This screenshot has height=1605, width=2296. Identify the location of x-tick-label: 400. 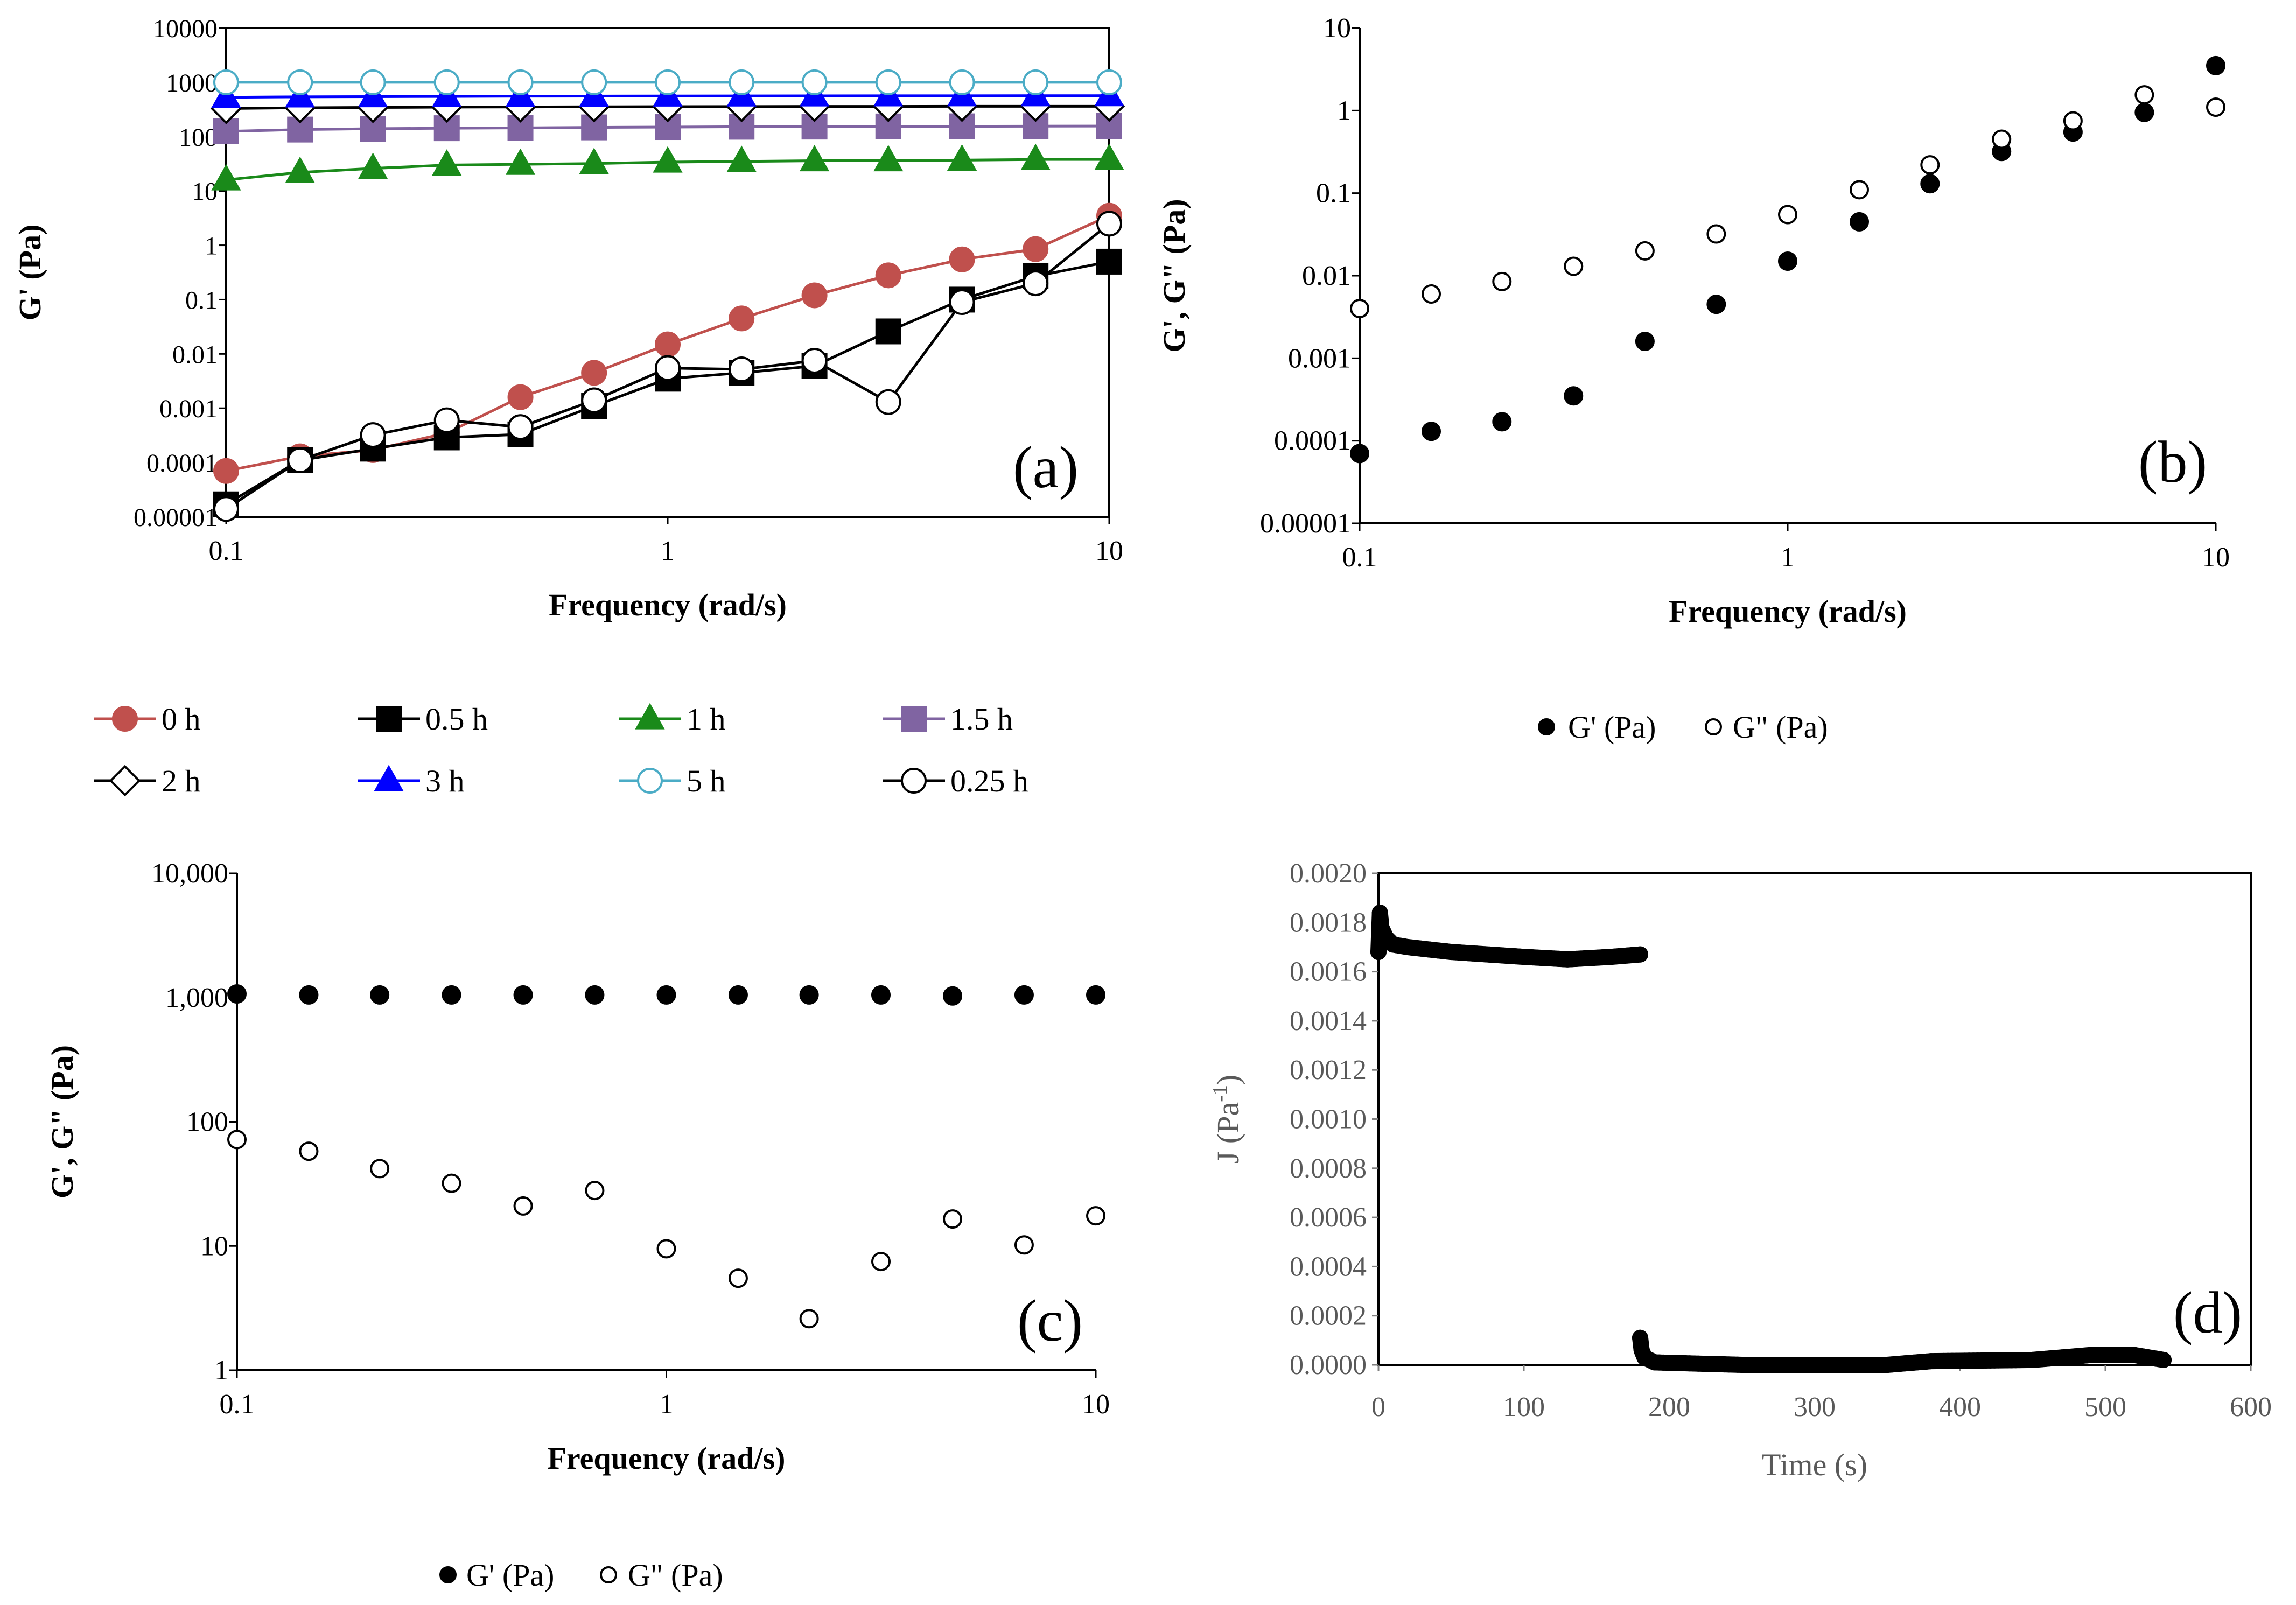
(1960, 1407).